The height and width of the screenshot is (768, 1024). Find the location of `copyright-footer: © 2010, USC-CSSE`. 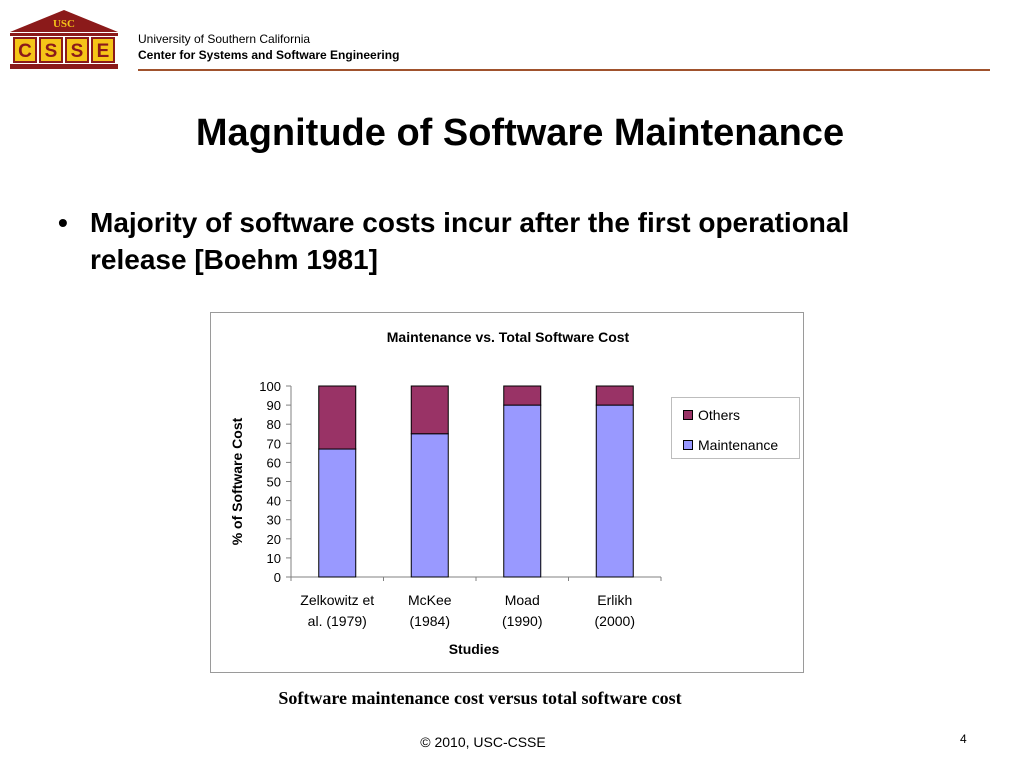

copyright-footer: © 2010, USC-CSSE is located at coordinates (483, 742).